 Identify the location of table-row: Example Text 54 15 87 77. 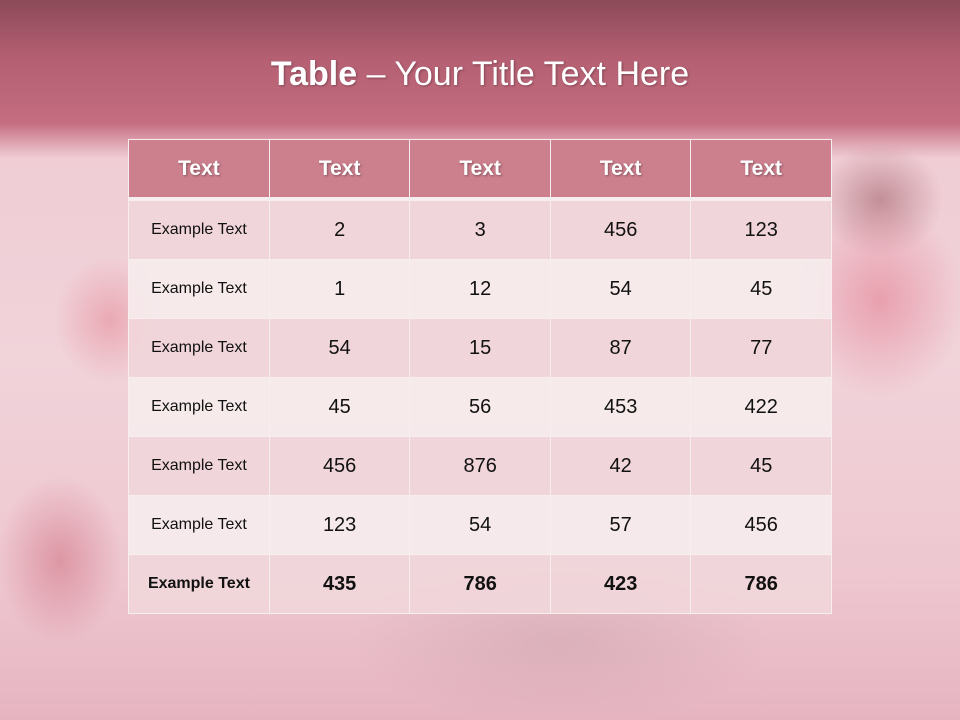
(480, 348).